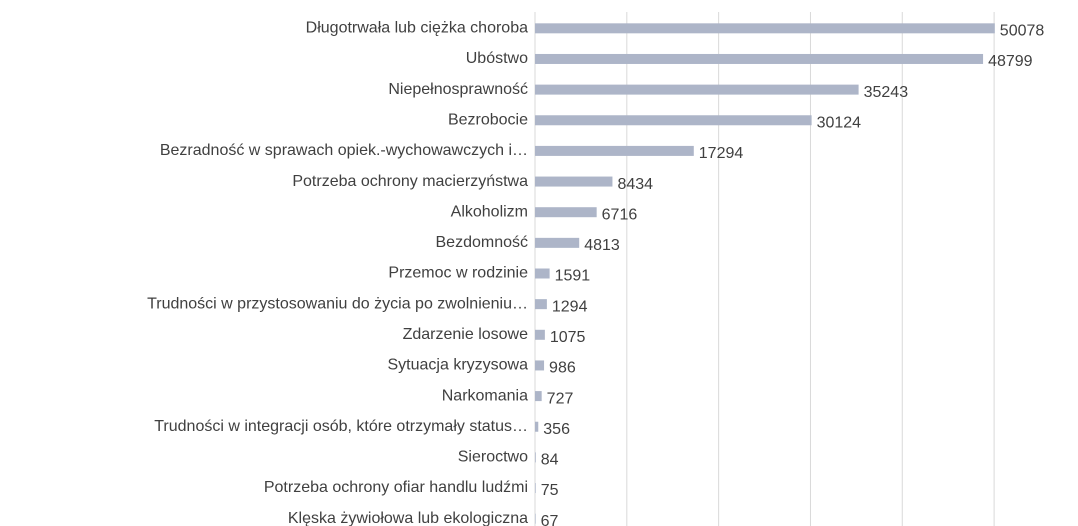 The image size is (1078, 526). What do you see at coordinates (556, 429) in the screenshot?
I see `value-label: 356` at bounding box center [556, 429].